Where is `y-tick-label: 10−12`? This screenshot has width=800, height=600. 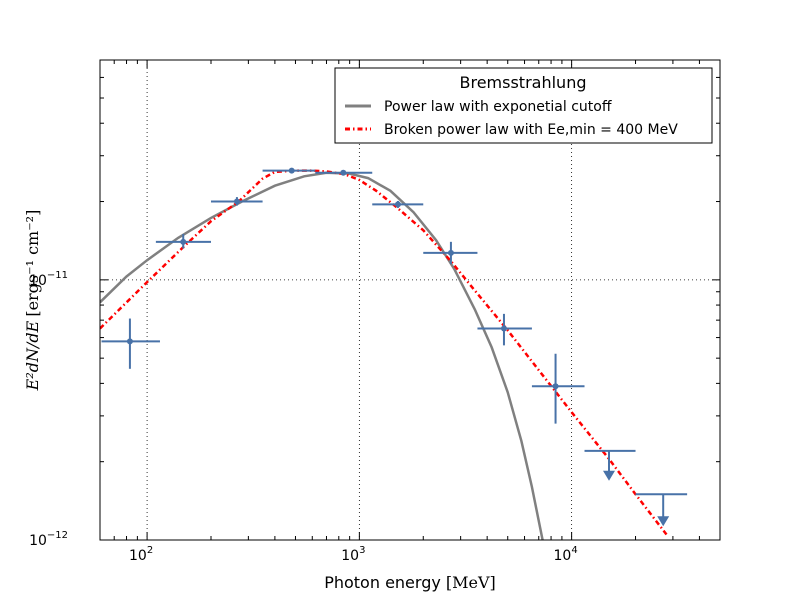
y-tick-label: 10−12 is located at coordinates (48, 539).